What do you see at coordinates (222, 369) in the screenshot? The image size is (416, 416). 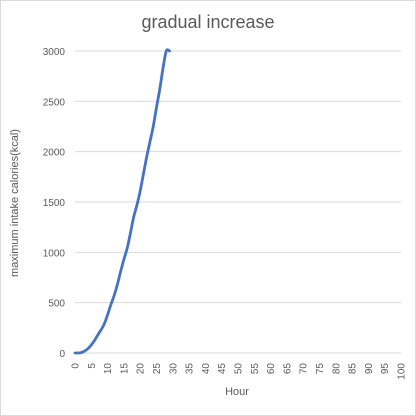 I see `x-tick-label-45: 45` at bounding box center [222, 369].